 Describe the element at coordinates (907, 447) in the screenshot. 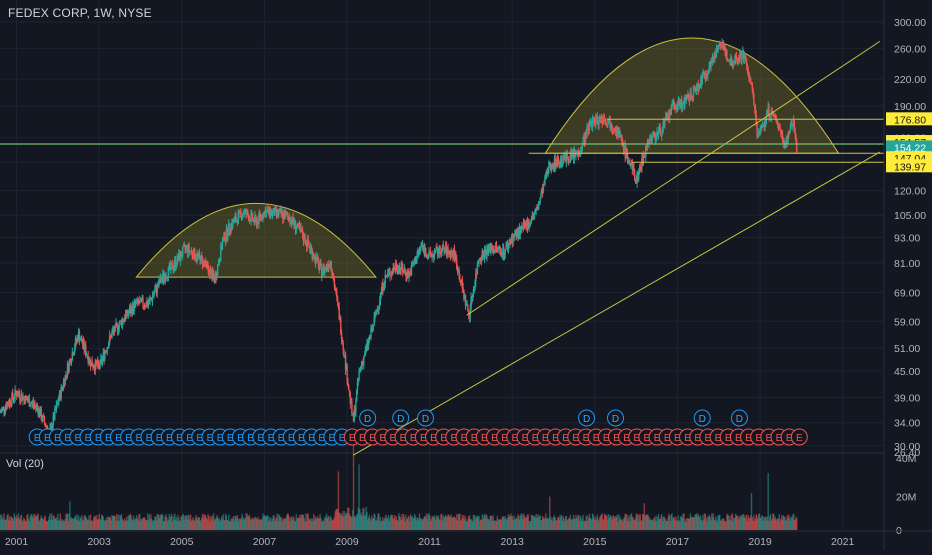

I see `price-tick-label: 30.00` at that location.